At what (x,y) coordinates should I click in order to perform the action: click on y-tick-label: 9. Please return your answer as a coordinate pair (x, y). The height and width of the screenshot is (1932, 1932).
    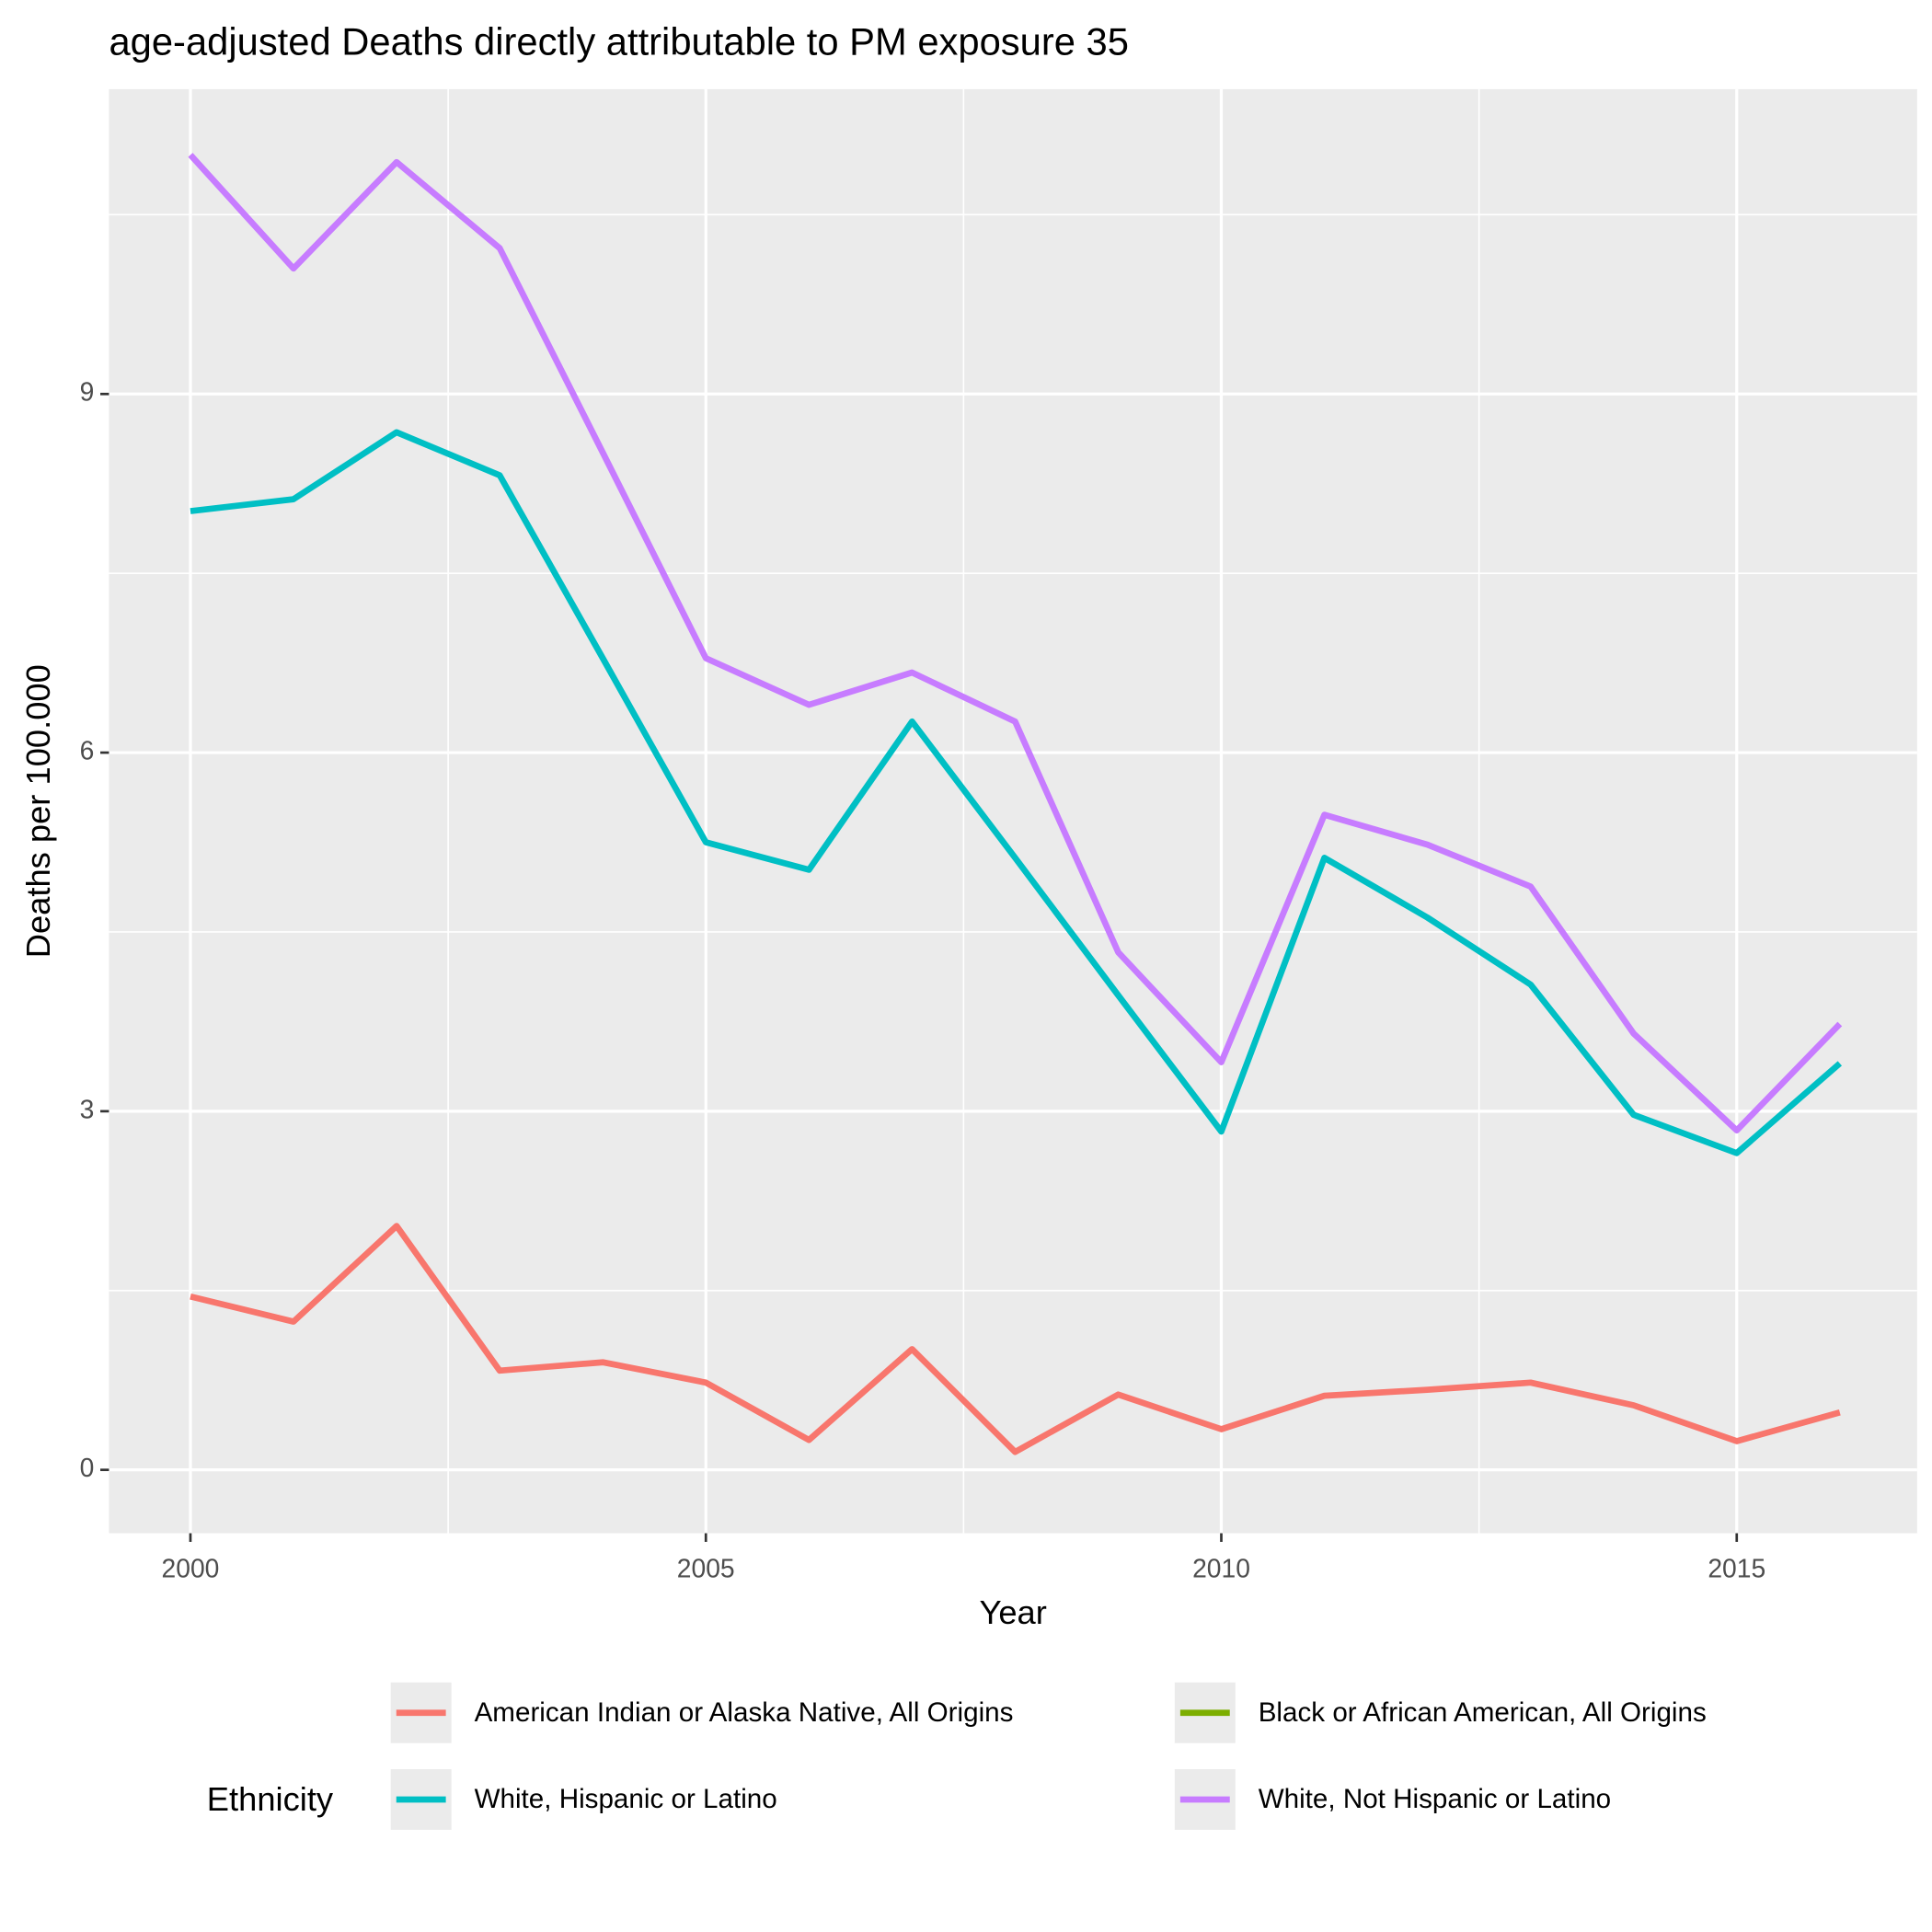
    Looking at the image, I should click on (87, 392).